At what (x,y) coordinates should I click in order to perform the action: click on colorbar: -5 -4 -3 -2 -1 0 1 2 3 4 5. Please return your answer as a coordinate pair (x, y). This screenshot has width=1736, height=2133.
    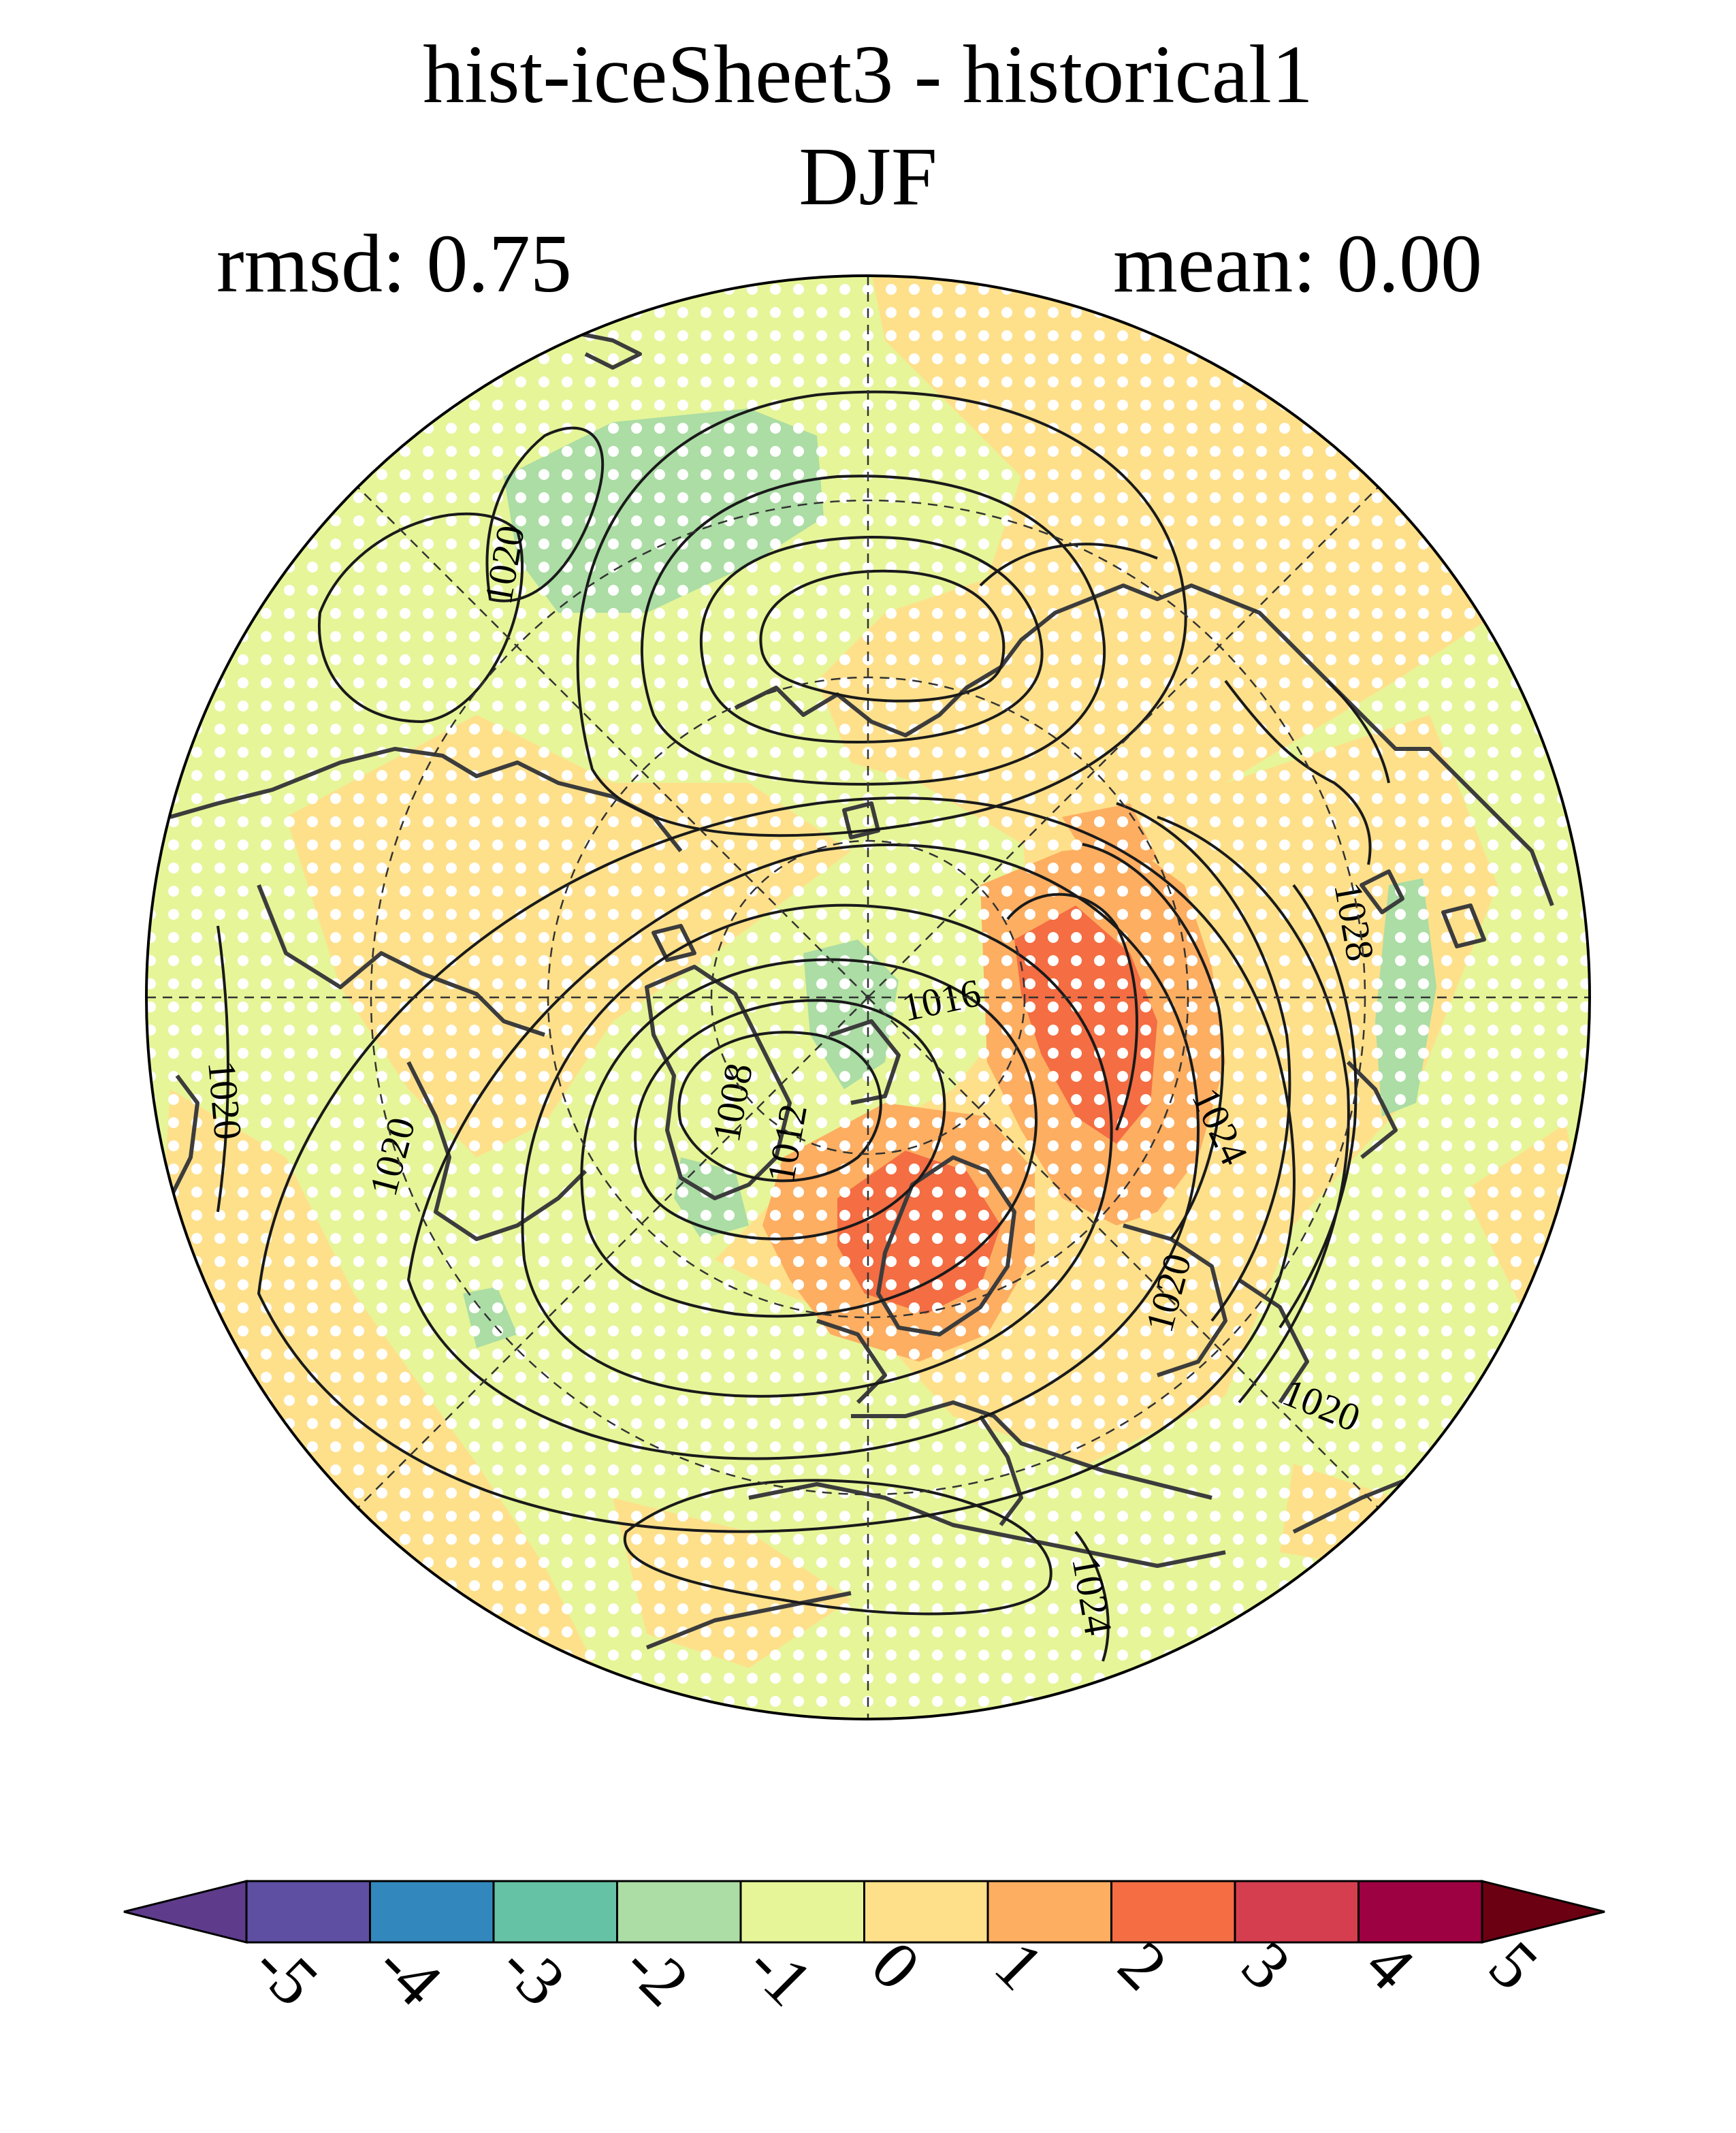
    Looking at the image, I should click on (864, 1950).